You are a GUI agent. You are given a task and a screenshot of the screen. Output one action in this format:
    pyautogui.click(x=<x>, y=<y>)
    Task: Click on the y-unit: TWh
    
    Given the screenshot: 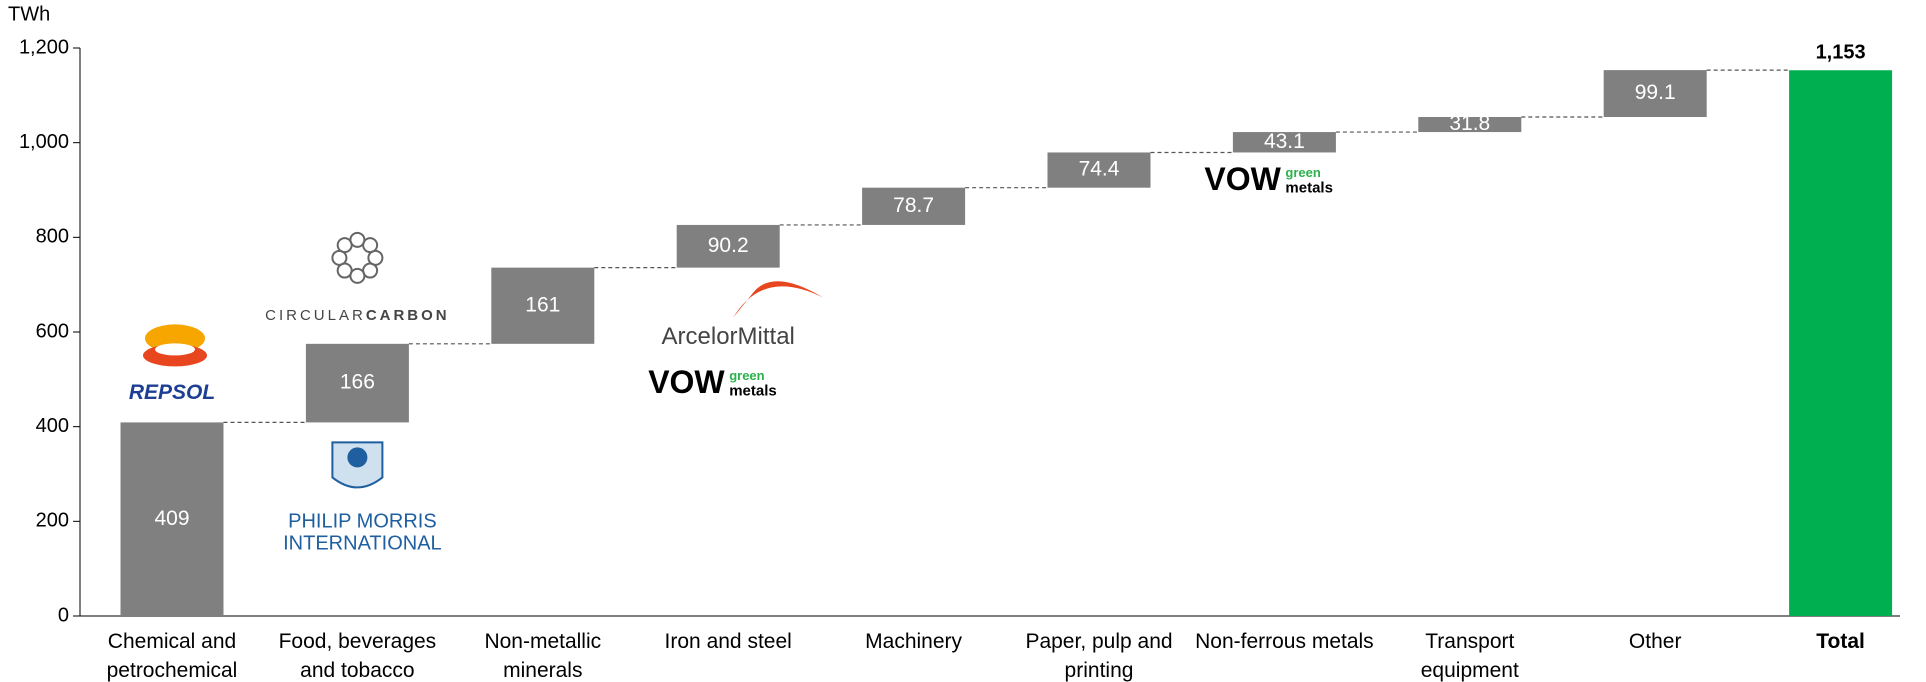 What is the action you would take?
    pyautogui.click(x=29, y=14)
    